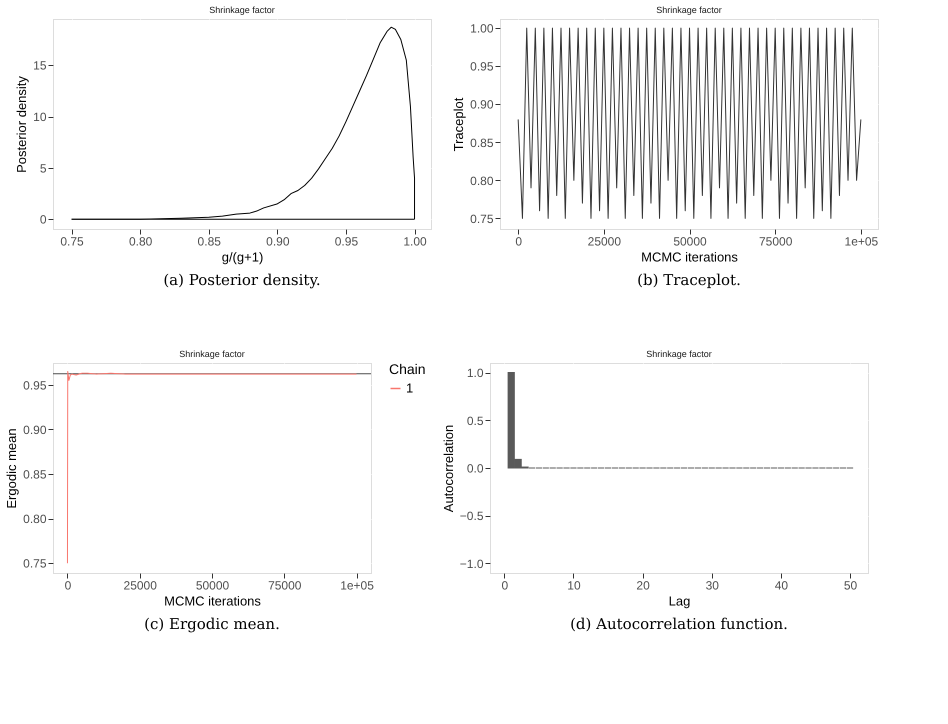  Describe the element at coordinates (407, 369) in the screenshot. I see `legend-title: Chain` at that location.